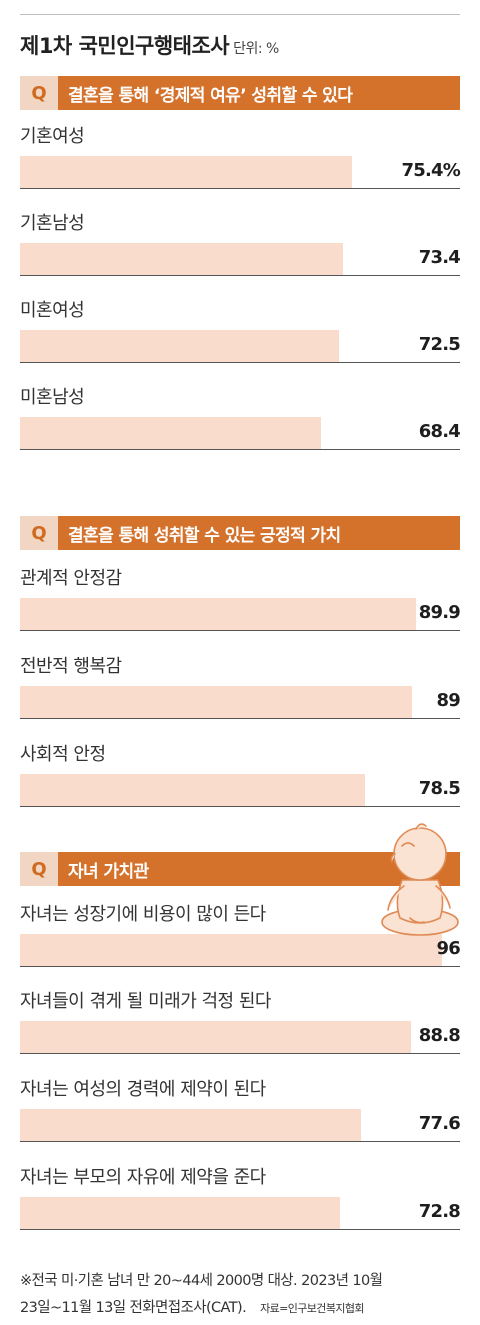  What do you see at coordinates (133, 1308) in the screenshot?
I see `footnote-line2: 23일~11월 13일 전화면접조사(CAT).` at bounding box center [133, 1308].